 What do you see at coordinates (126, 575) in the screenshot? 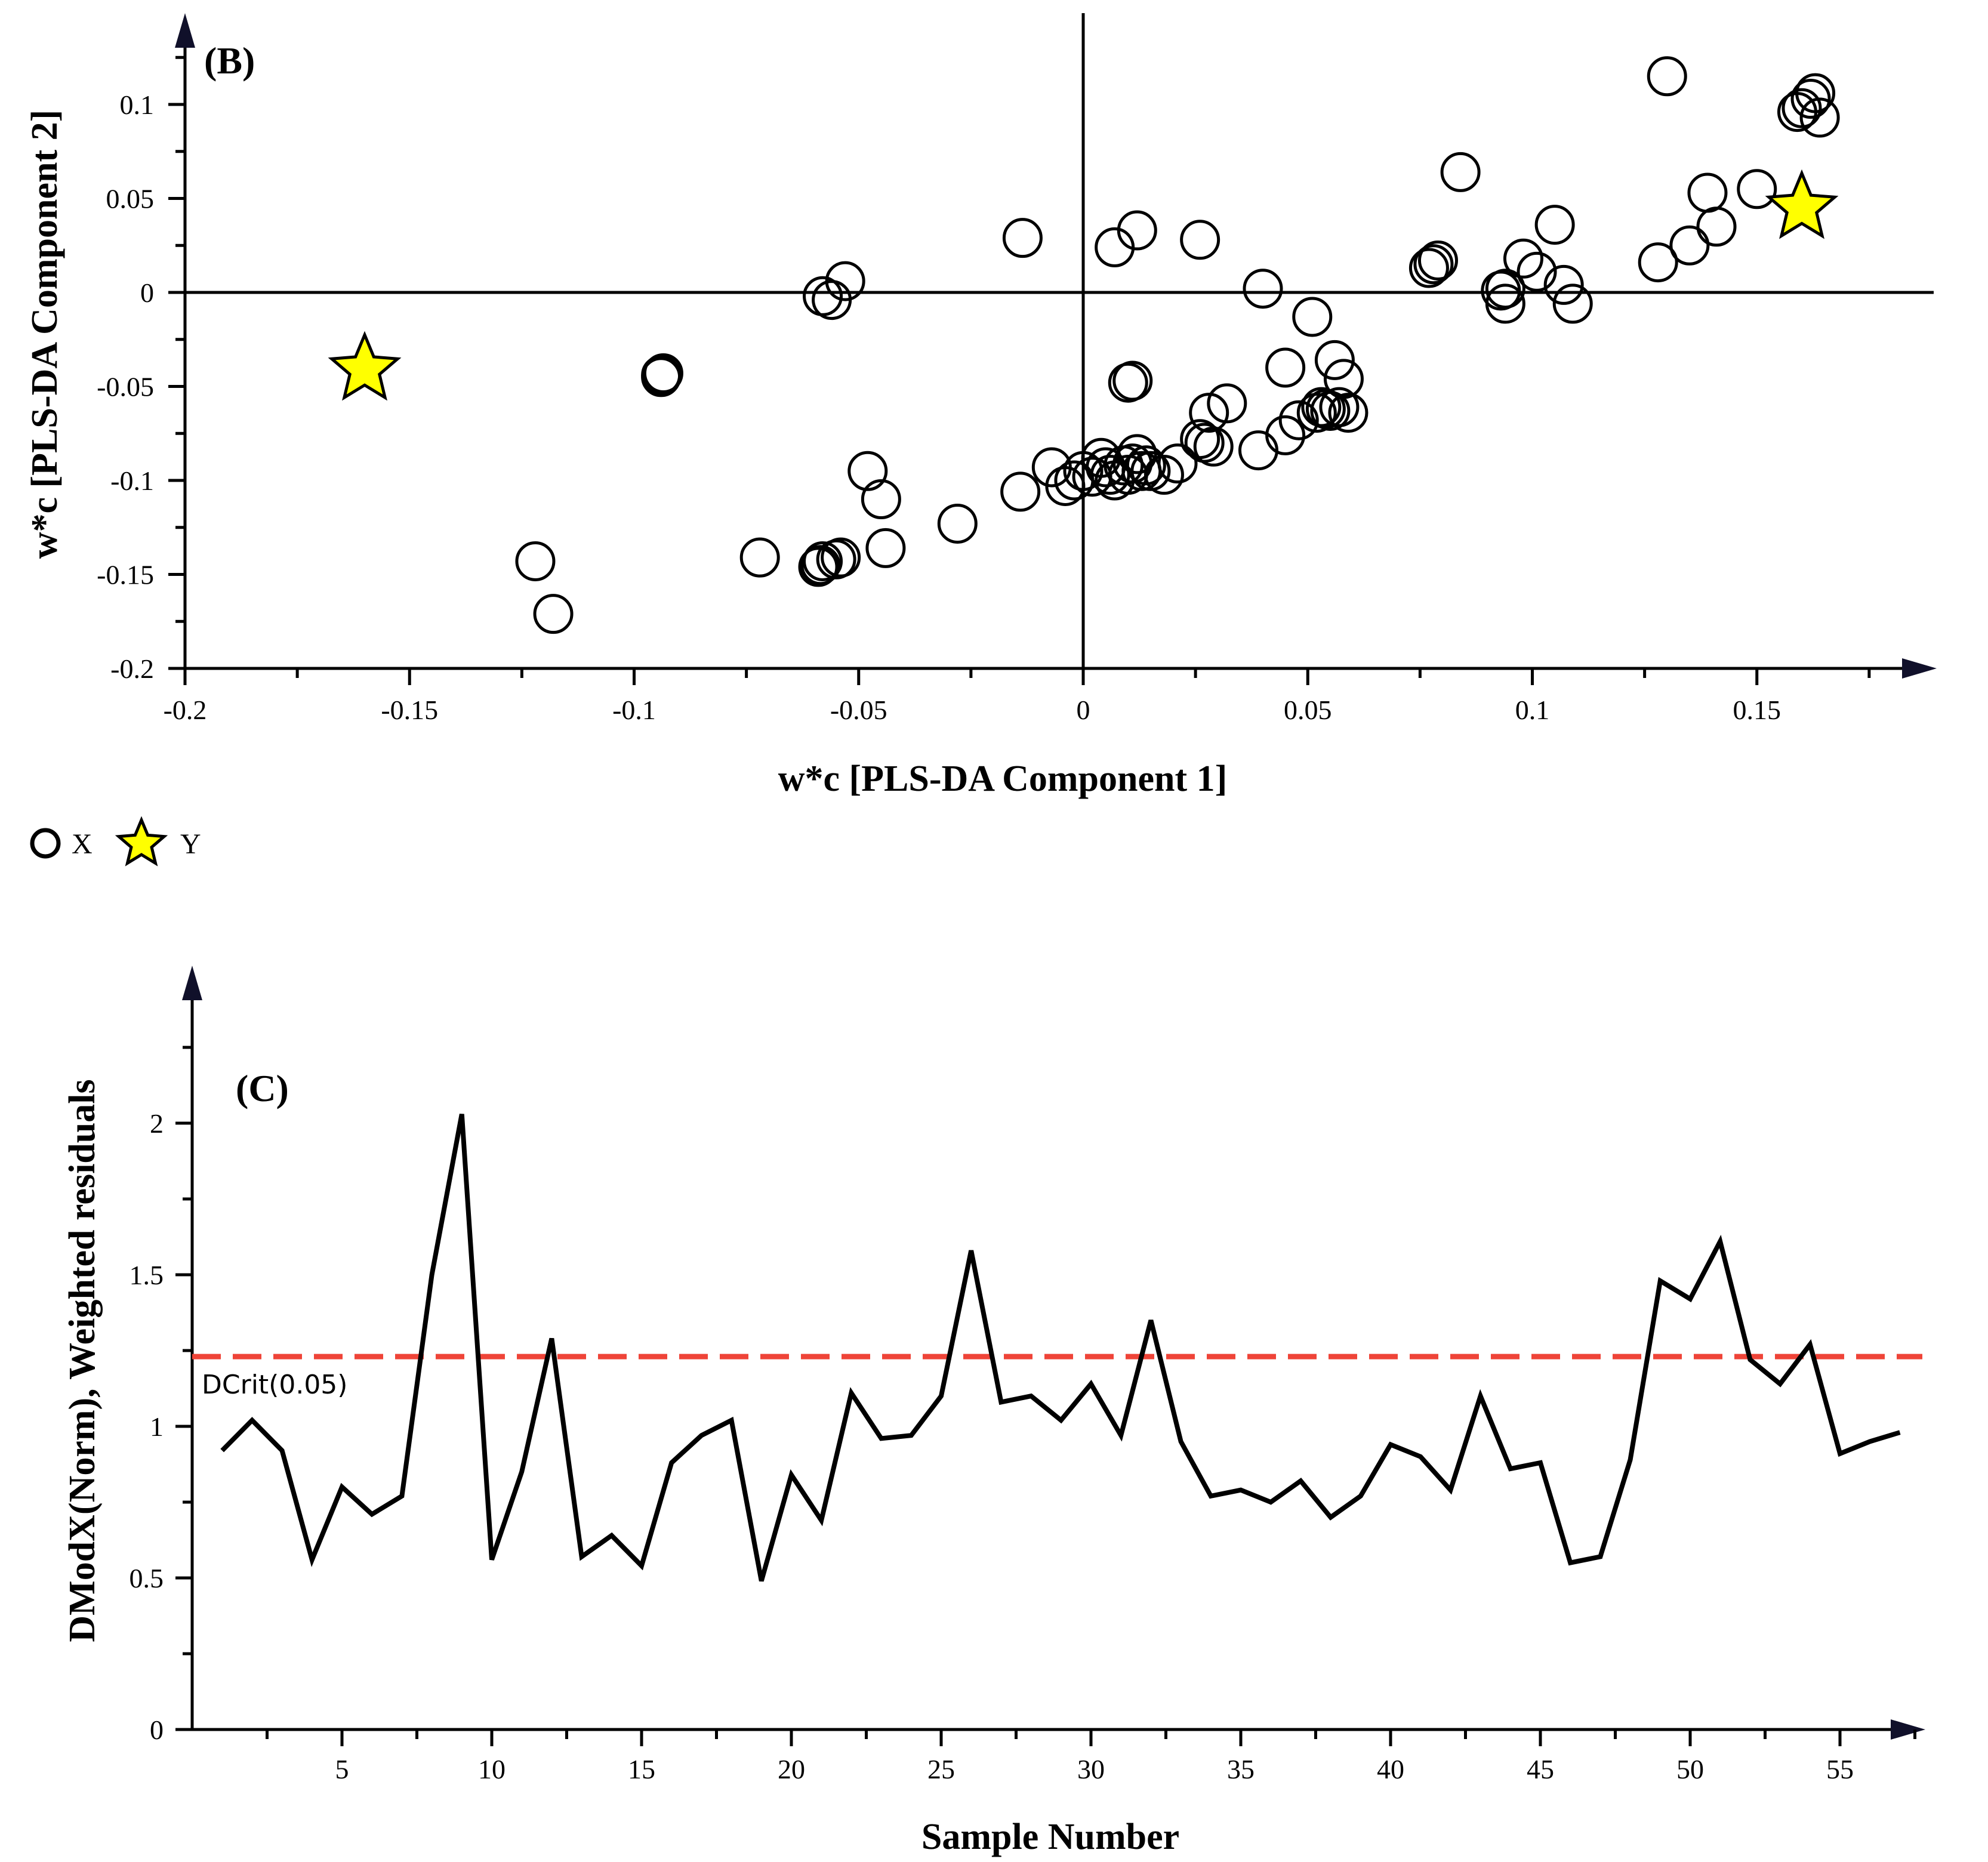
I see `b-y-tick-label: -0.15` at bounding box center [126, 575].